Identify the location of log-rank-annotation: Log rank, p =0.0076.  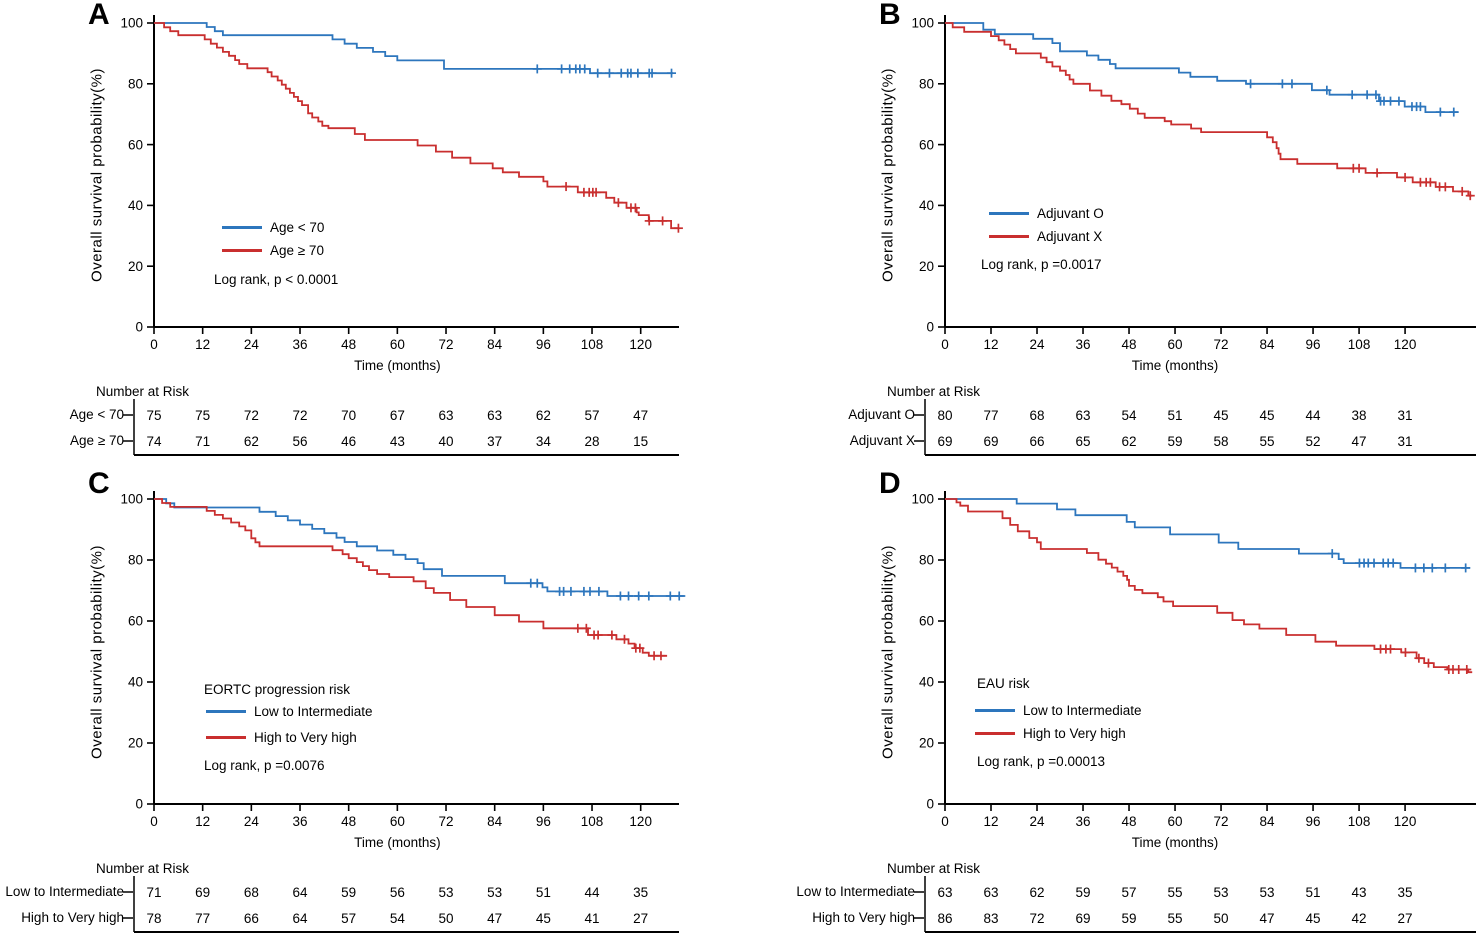
(264, 765).